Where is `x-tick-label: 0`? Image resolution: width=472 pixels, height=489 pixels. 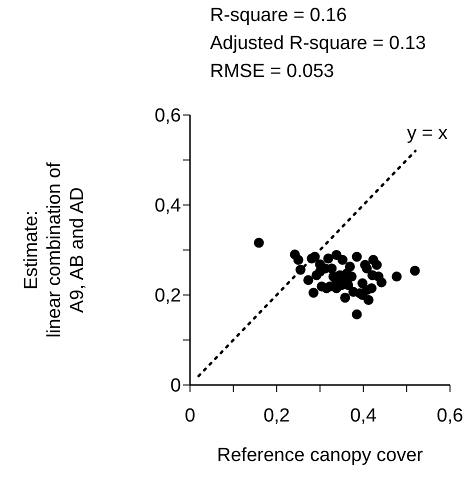 x-tick-label: 0 is located at coordinates (190, 415).